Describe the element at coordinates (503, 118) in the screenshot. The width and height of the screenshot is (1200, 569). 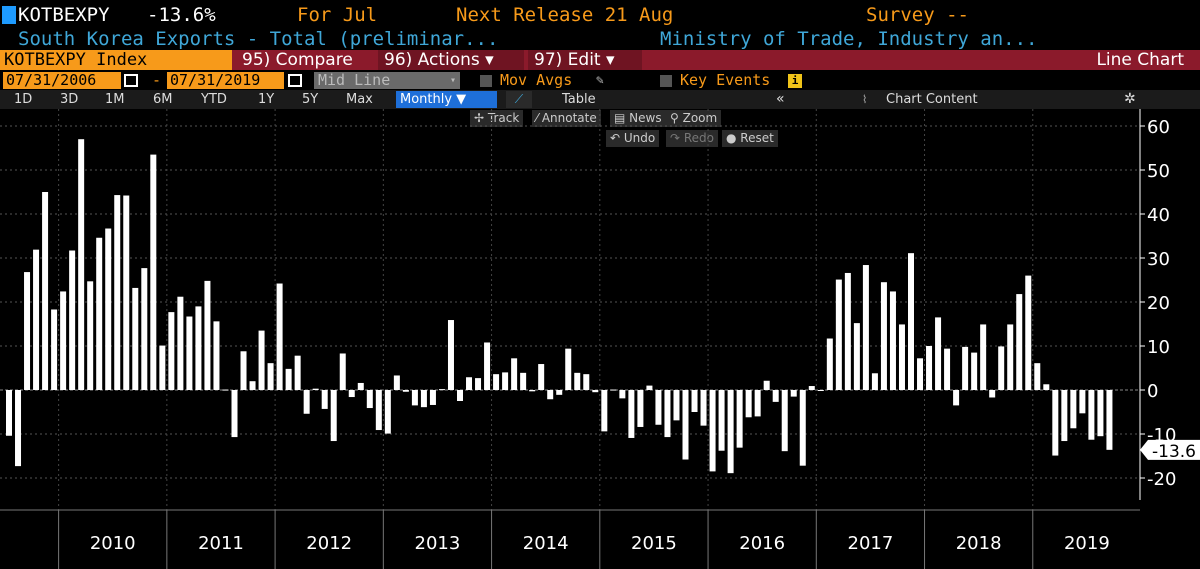
I see `track-label: Track` at that location.